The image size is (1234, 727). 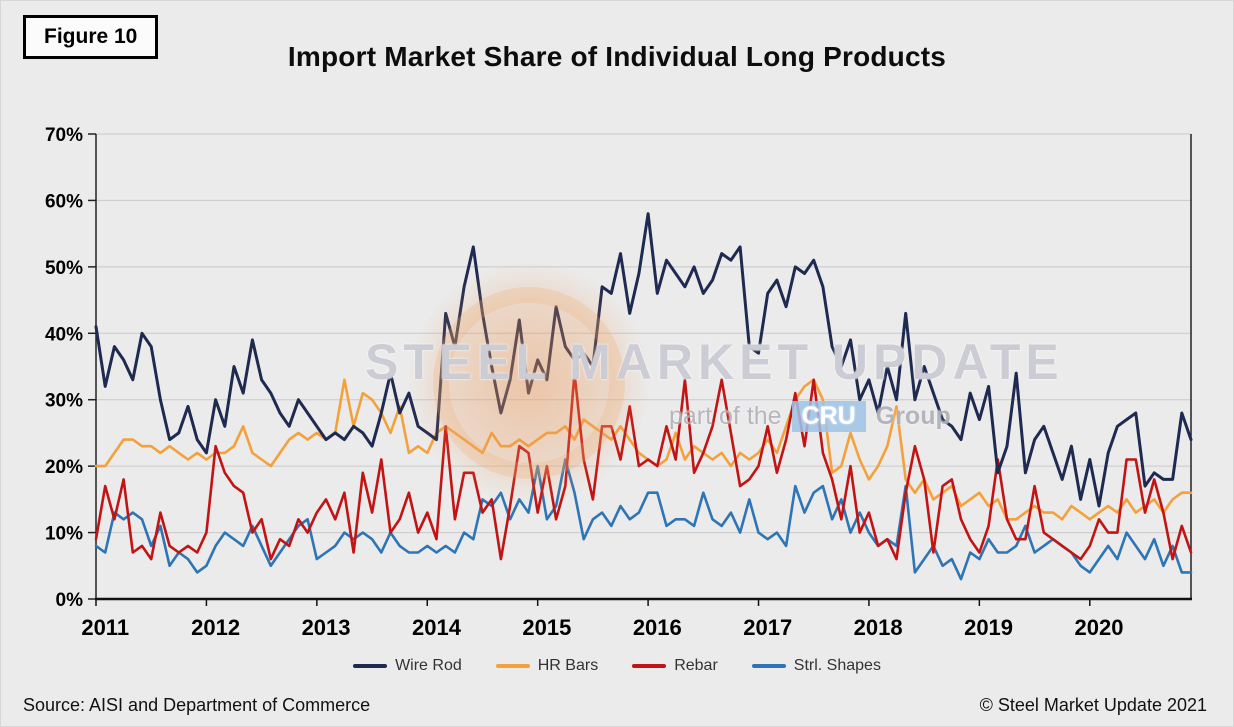 What do you see at coordinates (64, 534) in the screenshot?
I see `svg-text: 10%` at bounding box center [64, 534].